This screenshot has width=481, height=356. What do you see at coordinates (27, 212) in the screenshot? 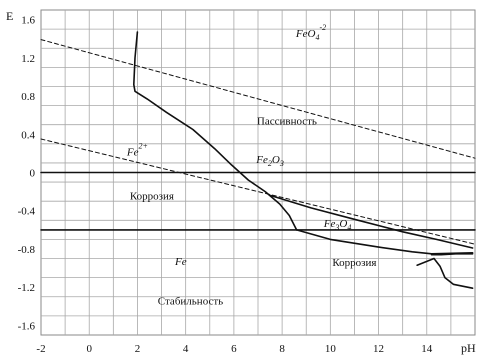
I see `y-tick-label: -0.4` at bounding box center [27, 212].